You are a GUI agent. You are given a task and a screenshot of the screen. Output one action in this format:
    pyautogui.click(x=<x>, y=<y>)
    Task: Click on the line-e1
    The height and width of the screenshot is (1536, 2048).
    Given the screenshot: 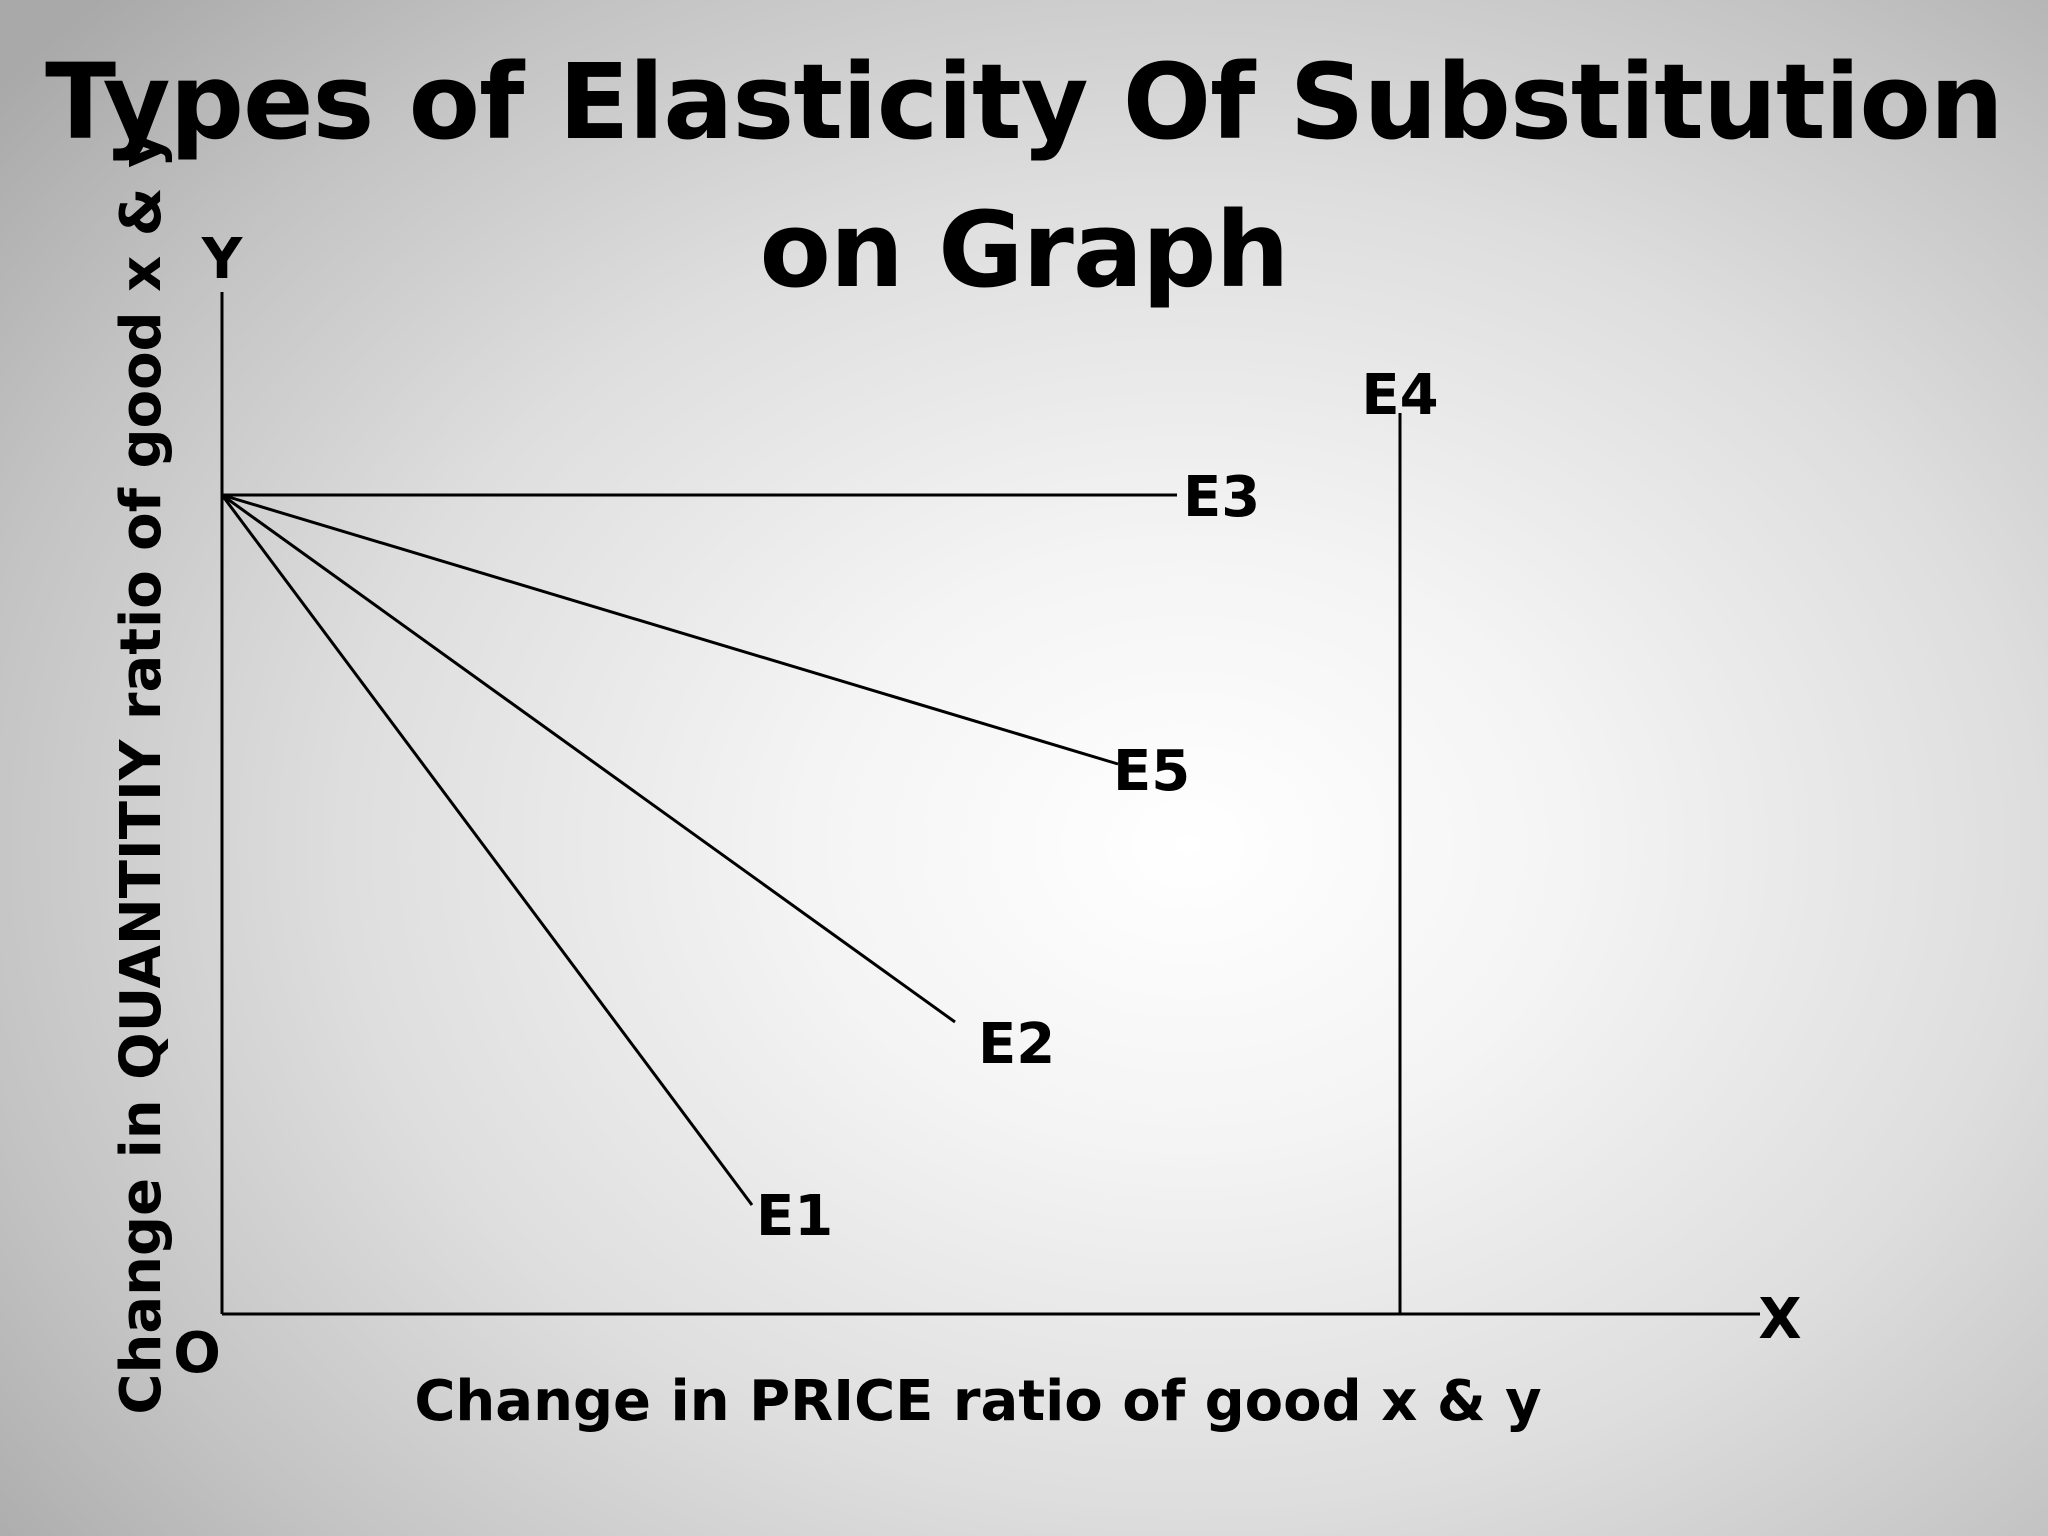 What is the action you would take?
    pyautogui.click(x=487, y=850)
    